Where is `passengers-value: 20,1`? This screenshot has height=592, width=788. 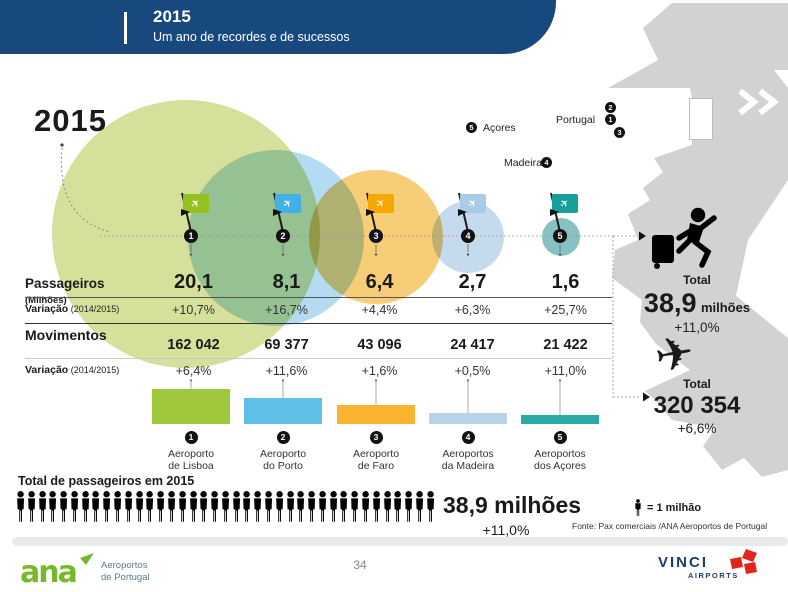
passengers-value: 20,1 is located at coordinates (193, 282).